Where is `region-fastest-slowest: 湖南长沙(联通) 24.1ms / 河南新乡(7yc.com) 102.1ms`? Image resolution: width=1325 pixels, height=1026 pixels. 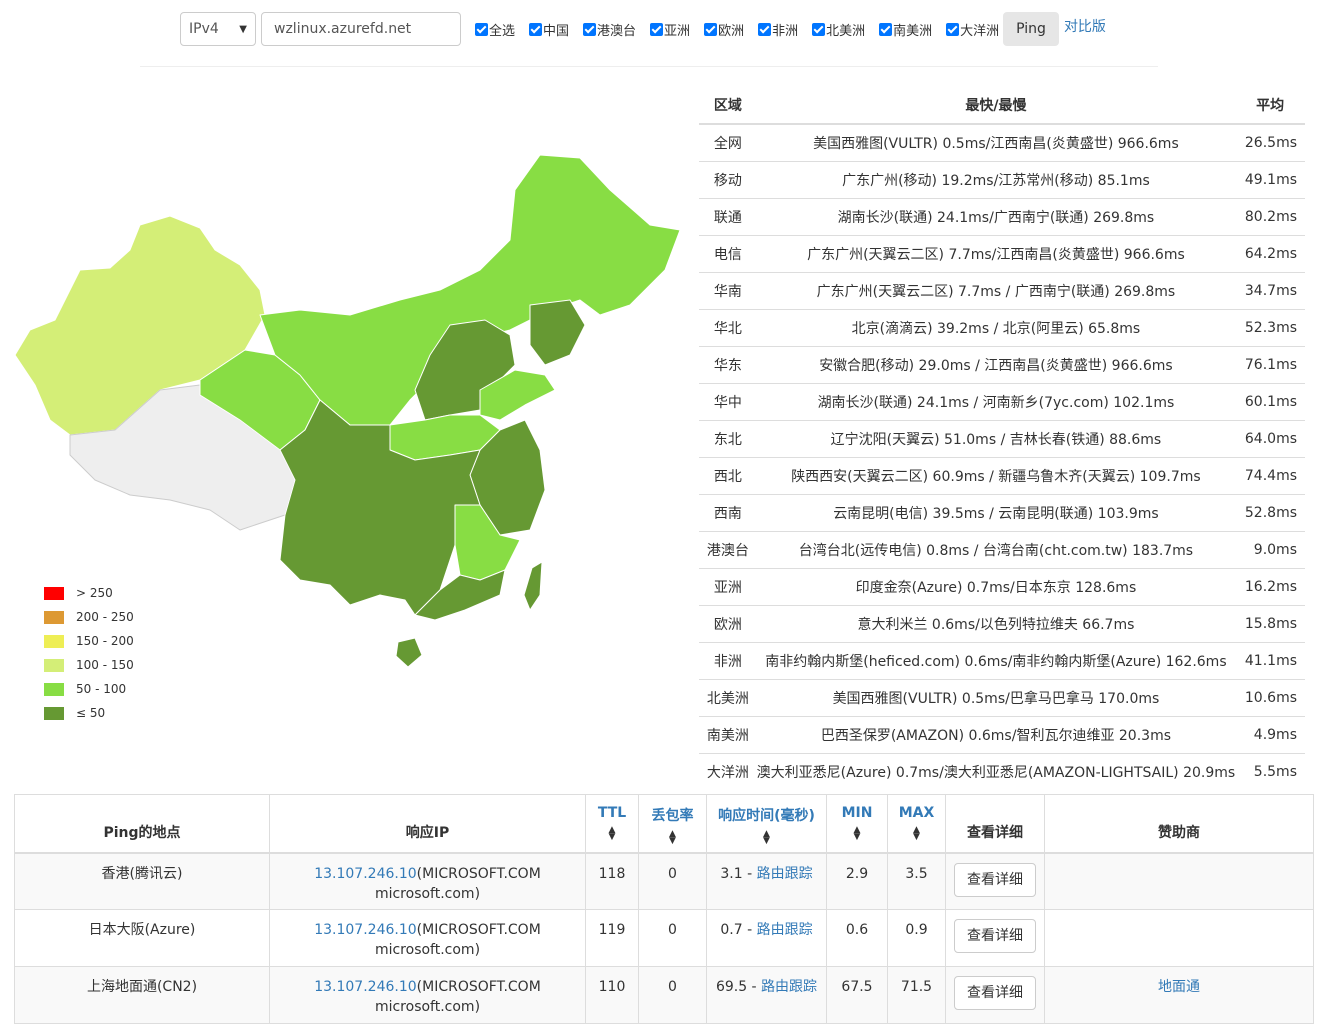
region-fastest-slowest: 湖南长沙(联通) 24.1ms / 河南新乡(7yc.com) 102.1ms is located at coordinates (996, 401).